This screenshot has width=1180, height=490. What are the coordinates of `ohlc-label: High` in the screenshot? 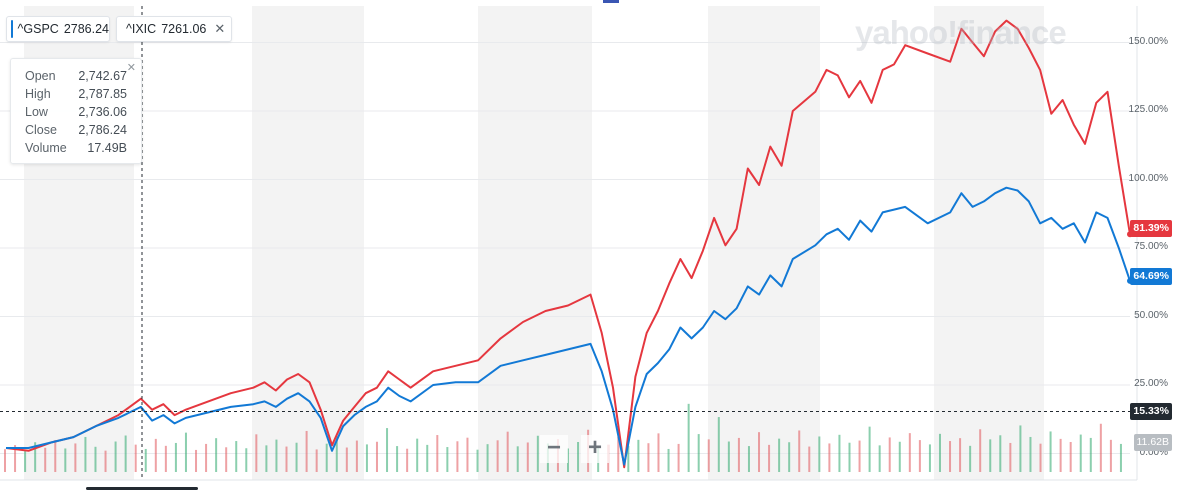 It's located at (38, 94).